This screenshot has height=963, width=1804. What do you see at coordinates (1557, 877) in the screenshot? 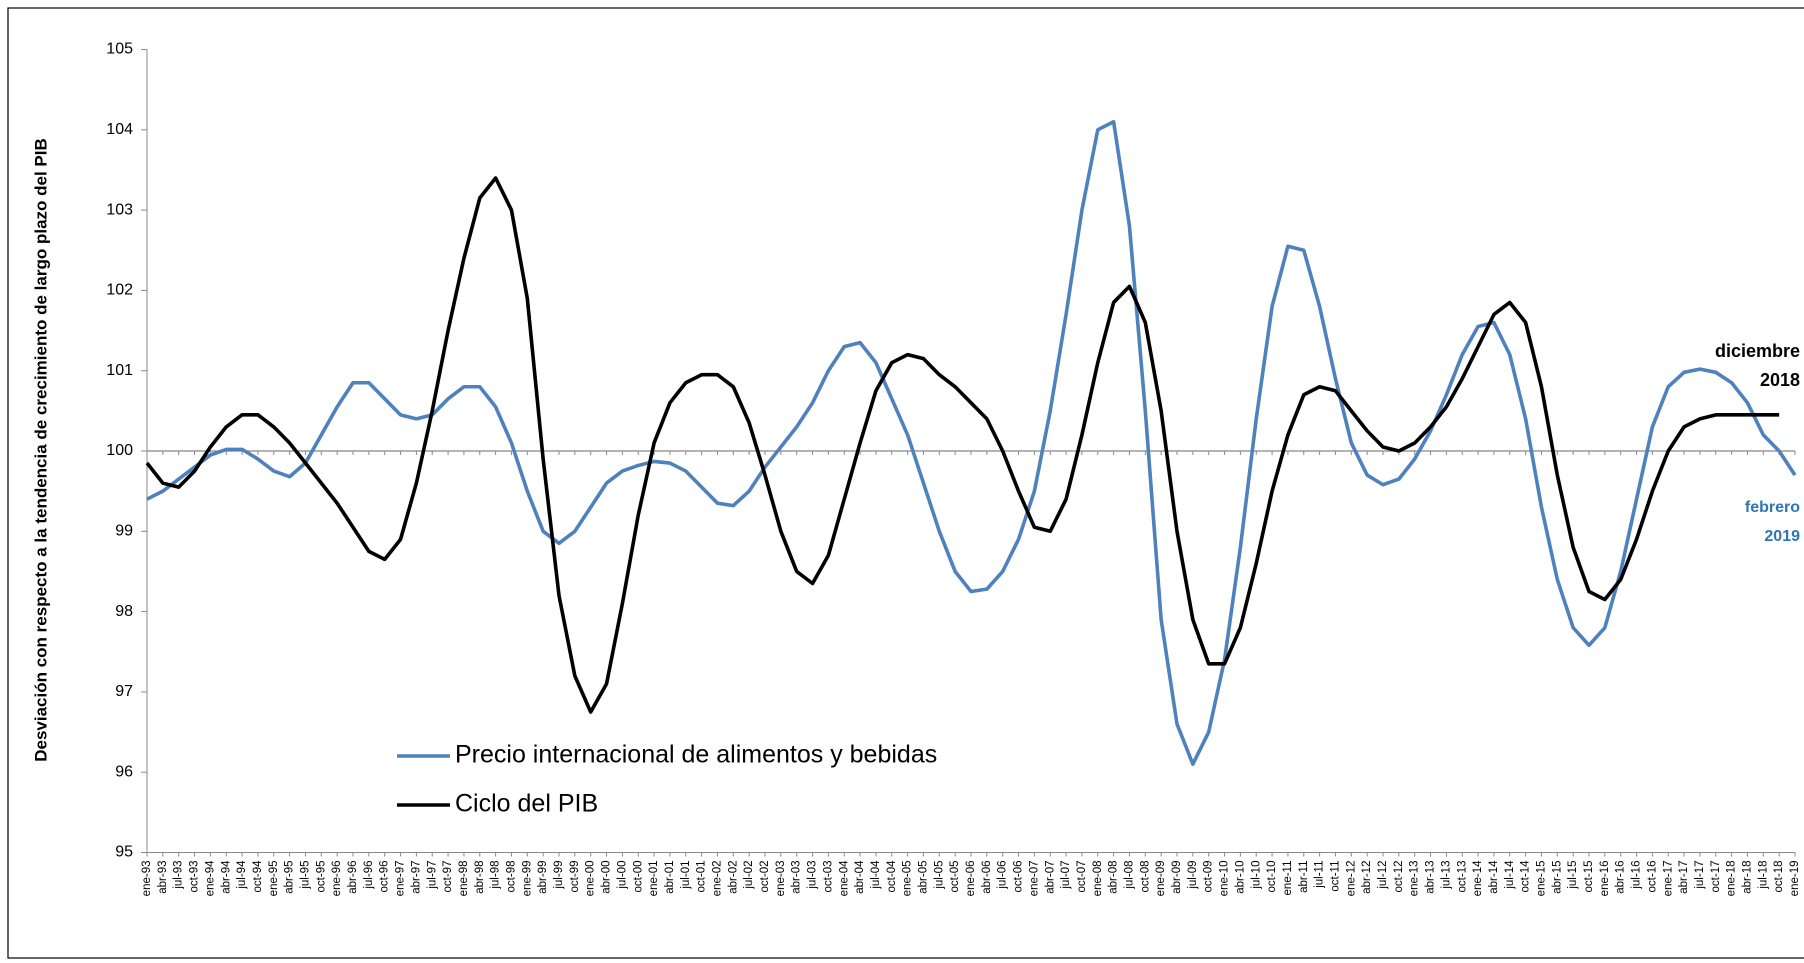
I see `x-tick-label: abr-15` at bounding box center [1557, 877].